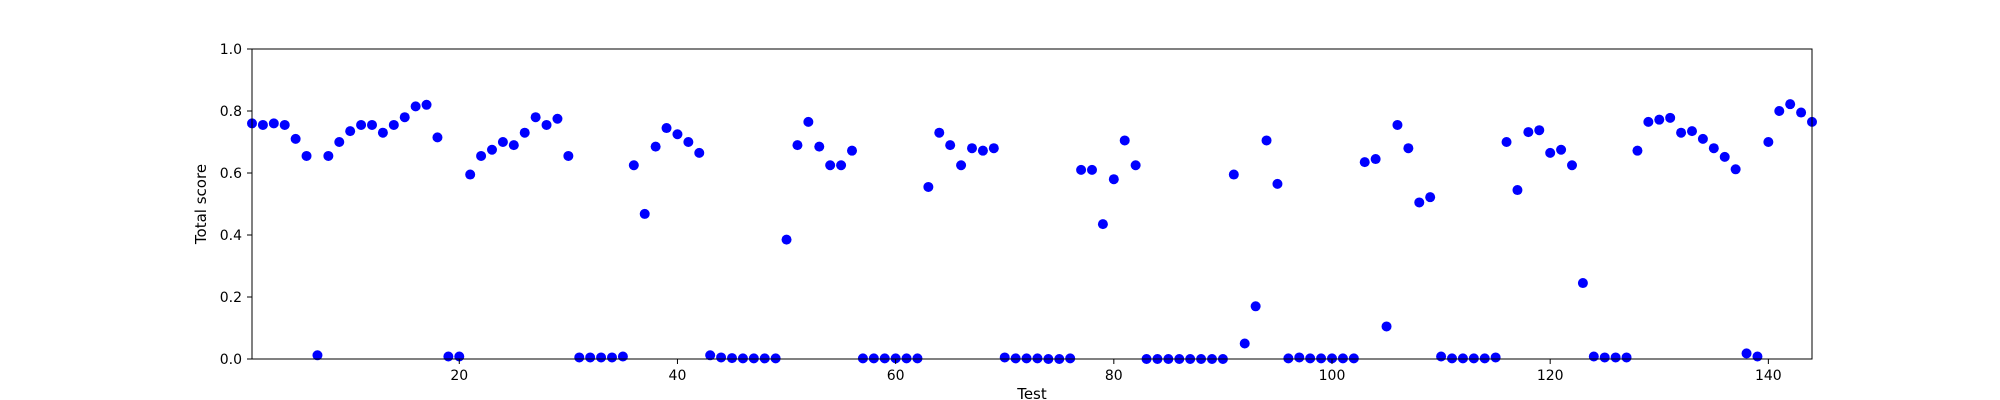  What do you see at coordinates (231, 298) in the screenshot?
I see `y-tick-label: 0.2` at bounding box center [231, 298].